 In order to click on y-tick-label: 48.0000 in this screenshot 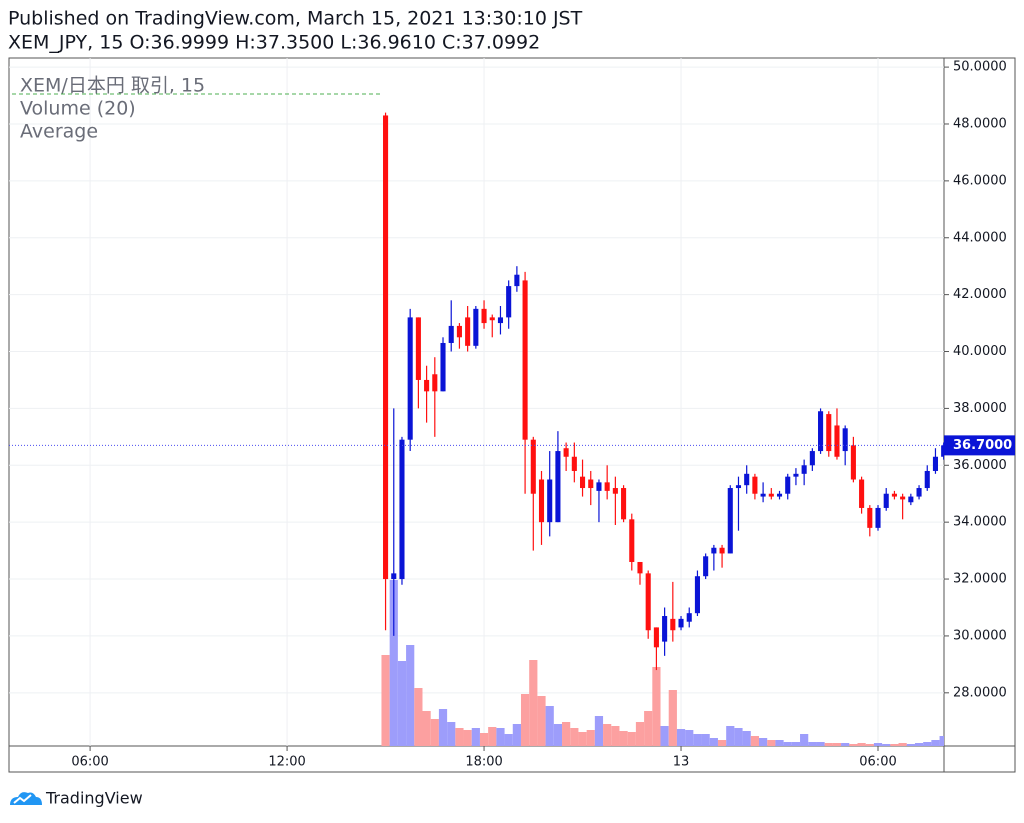, I will do `click(980, 123)`.